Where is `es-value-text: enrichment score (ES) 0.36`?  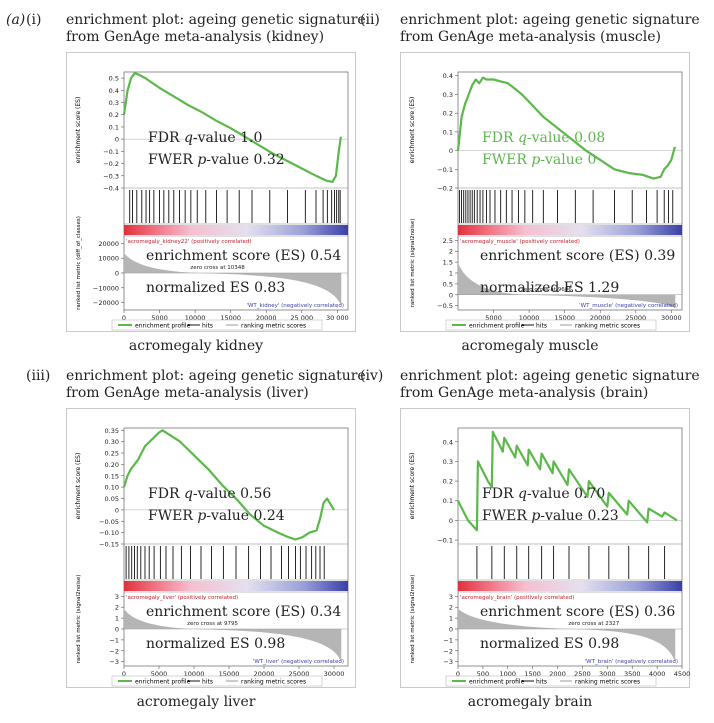 es-value-text: enrichment score (ES) 0.36 is located at coordinates (577, 612).